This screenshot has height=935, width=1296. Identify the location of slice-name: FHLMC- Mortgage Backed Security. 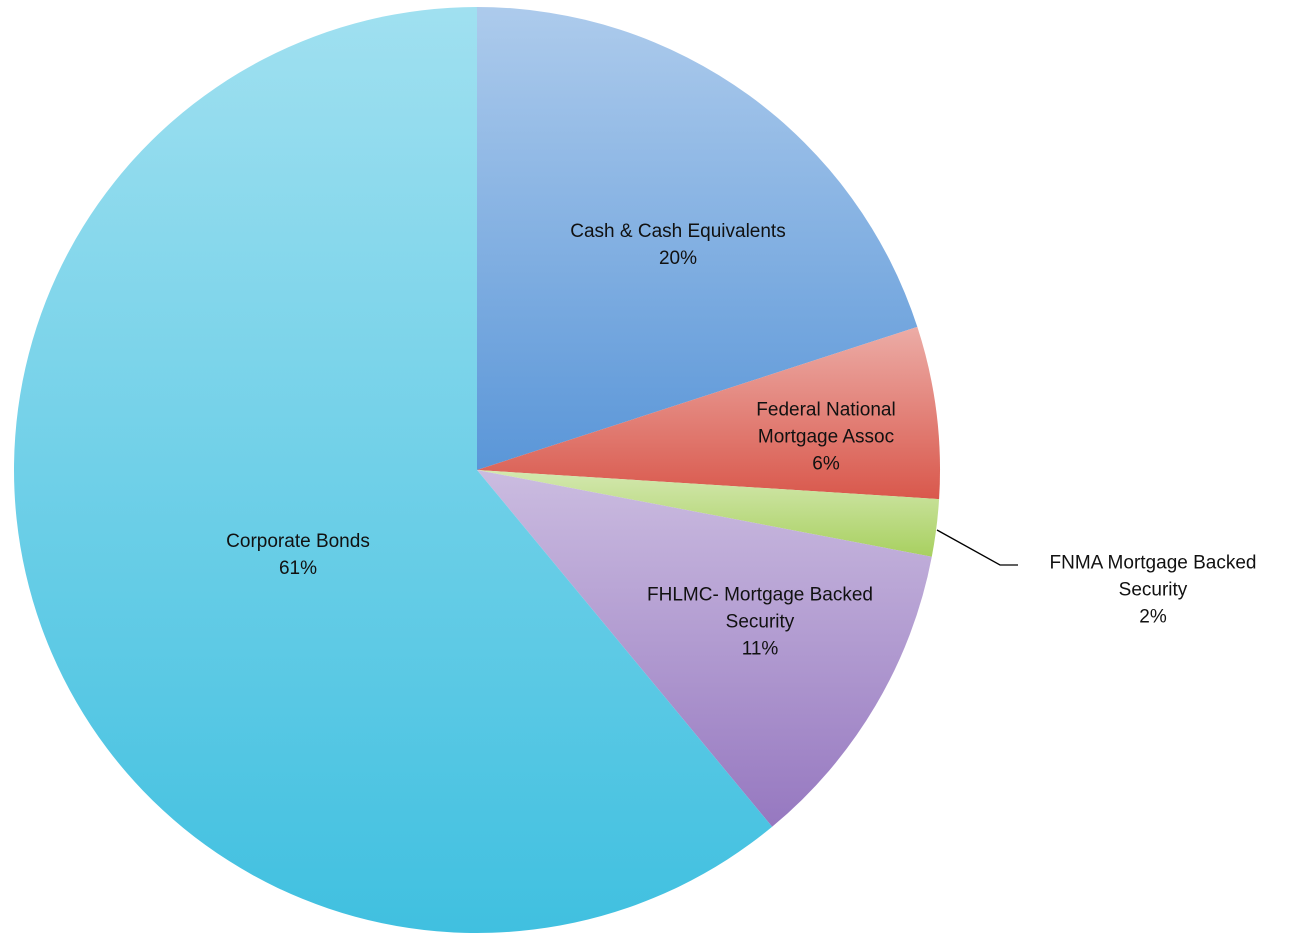
(760, 608).